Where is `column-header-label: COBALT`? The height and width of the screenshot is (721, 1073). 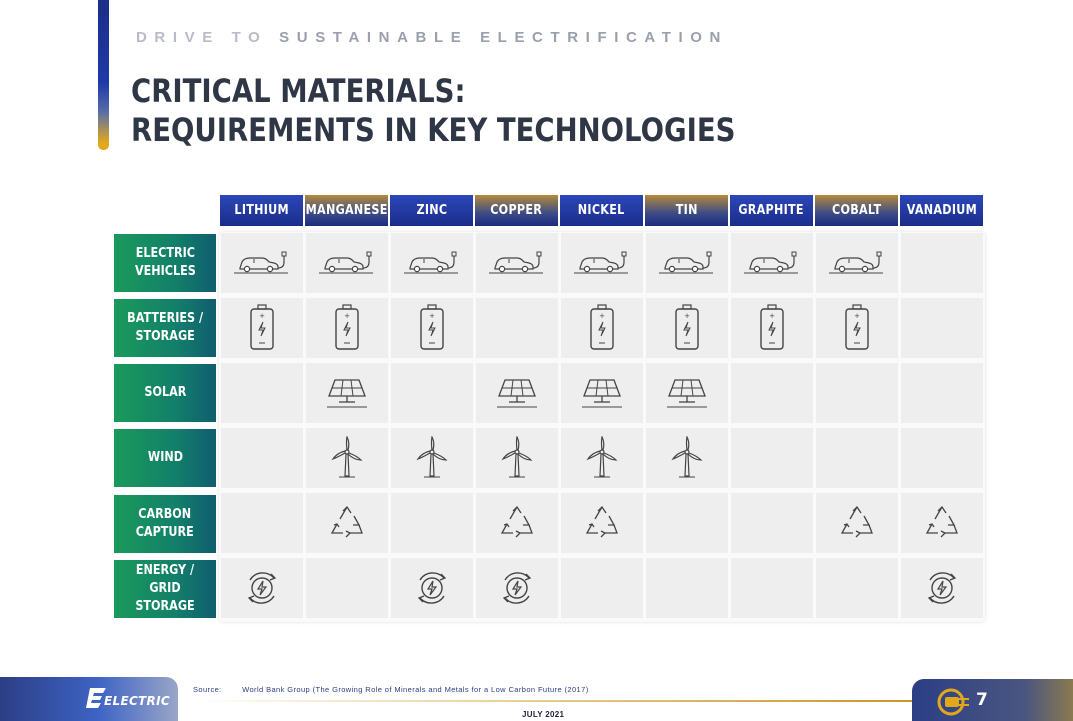
column-header-label: COBALT is located at coordinates (856, 210).